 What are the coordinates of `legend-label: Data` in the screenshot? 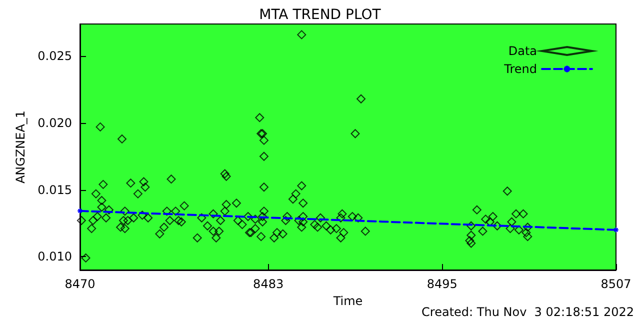 It's located at (522, 51).